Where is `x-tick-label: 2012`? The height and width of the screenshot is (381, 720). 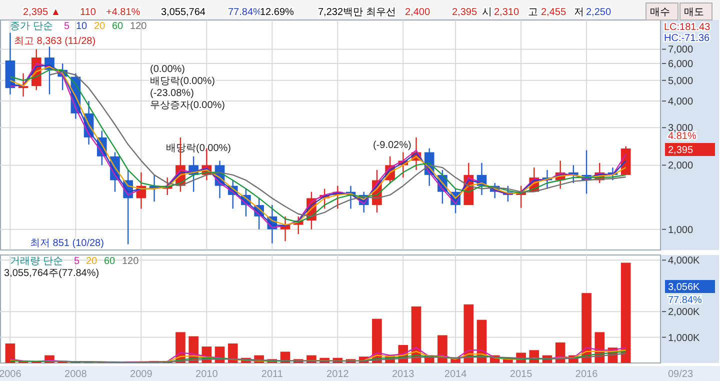 x-tick-label: 2012 is located at coordinates (338, 374).